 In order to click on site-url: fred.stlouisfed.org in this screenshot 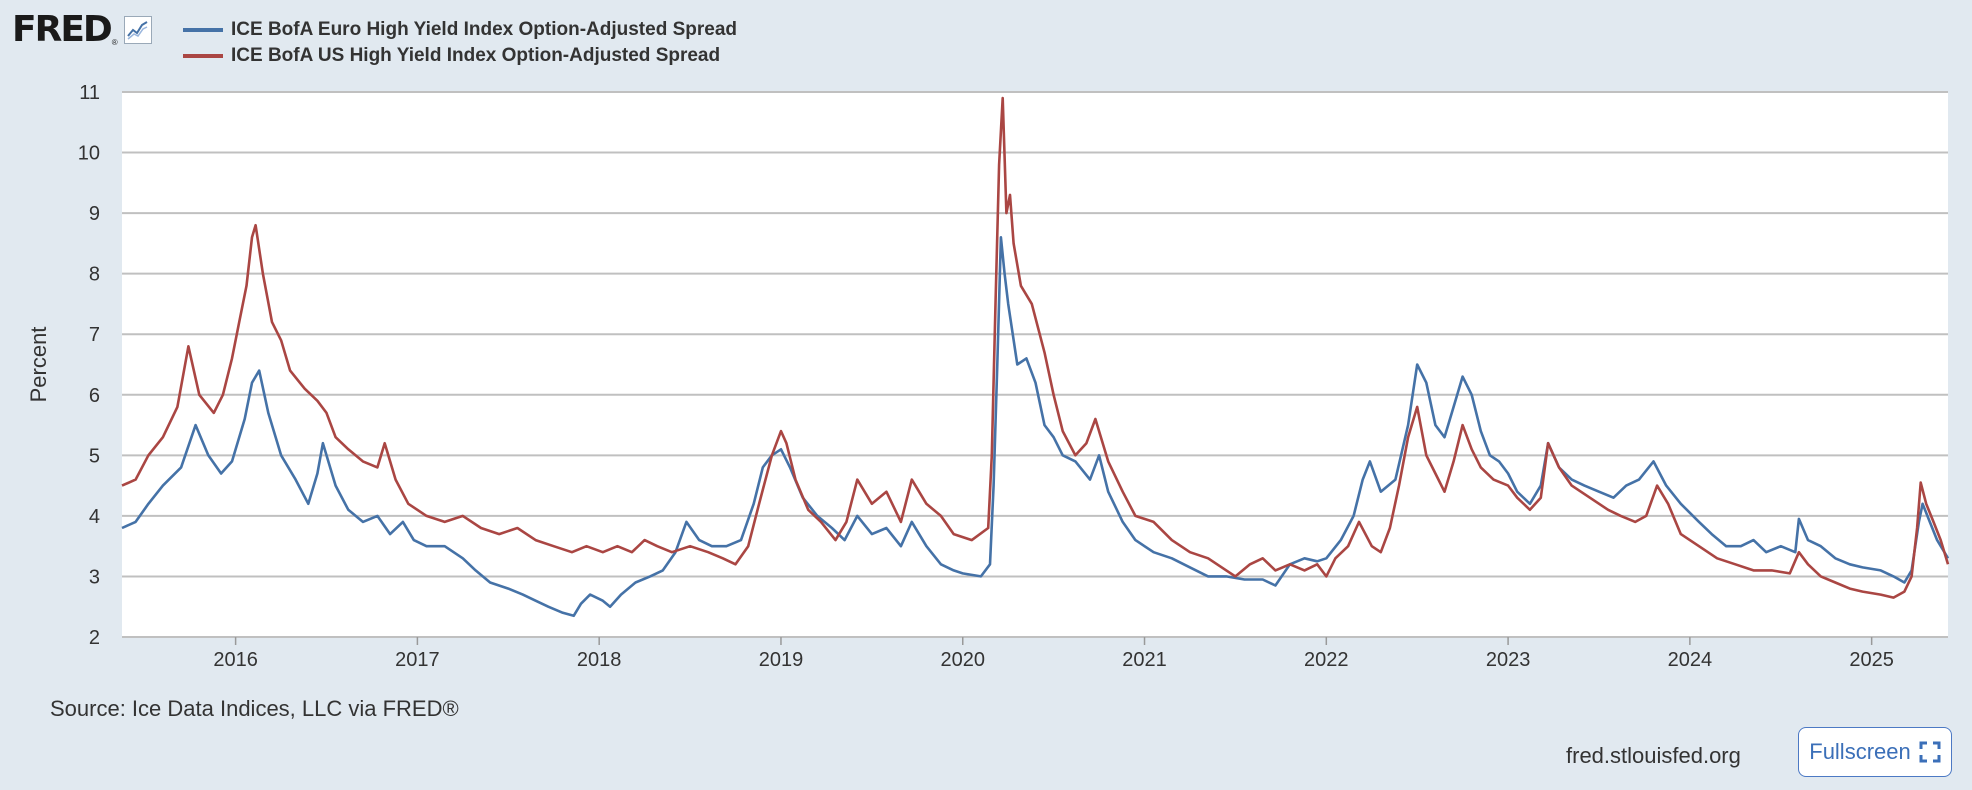, I will do `click(1653, 755)`.